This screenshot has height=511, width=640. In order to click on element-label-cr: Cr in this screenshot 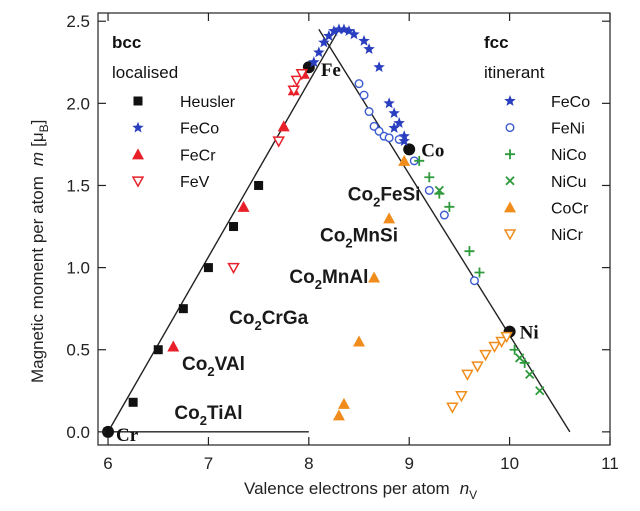, I will do `click(127, 435)`.